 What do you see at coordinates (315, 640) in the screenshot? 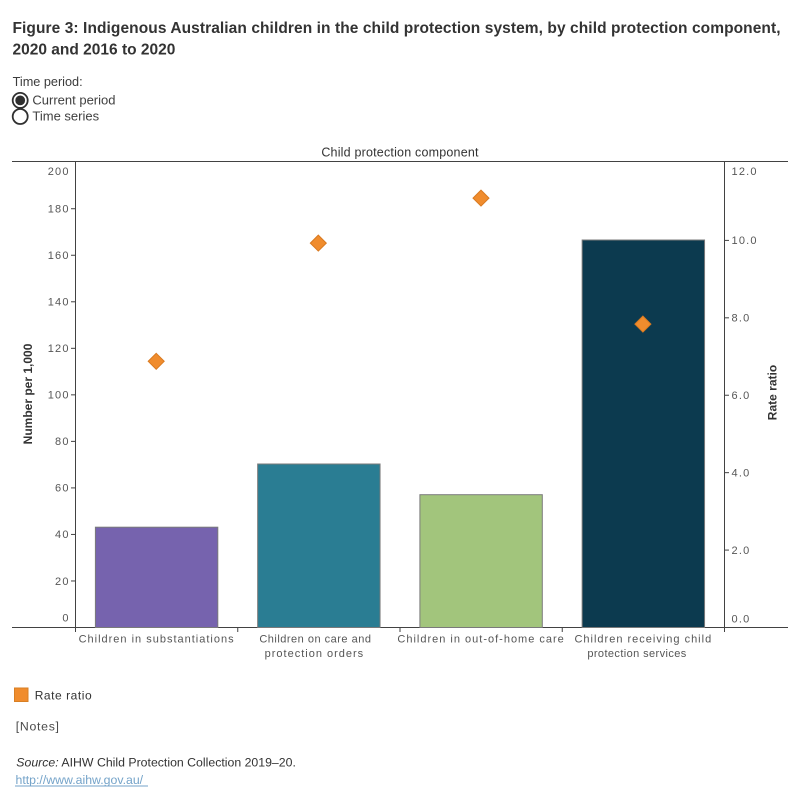
I see `svg-text: Children on care and` at bounding box center [315, 640].